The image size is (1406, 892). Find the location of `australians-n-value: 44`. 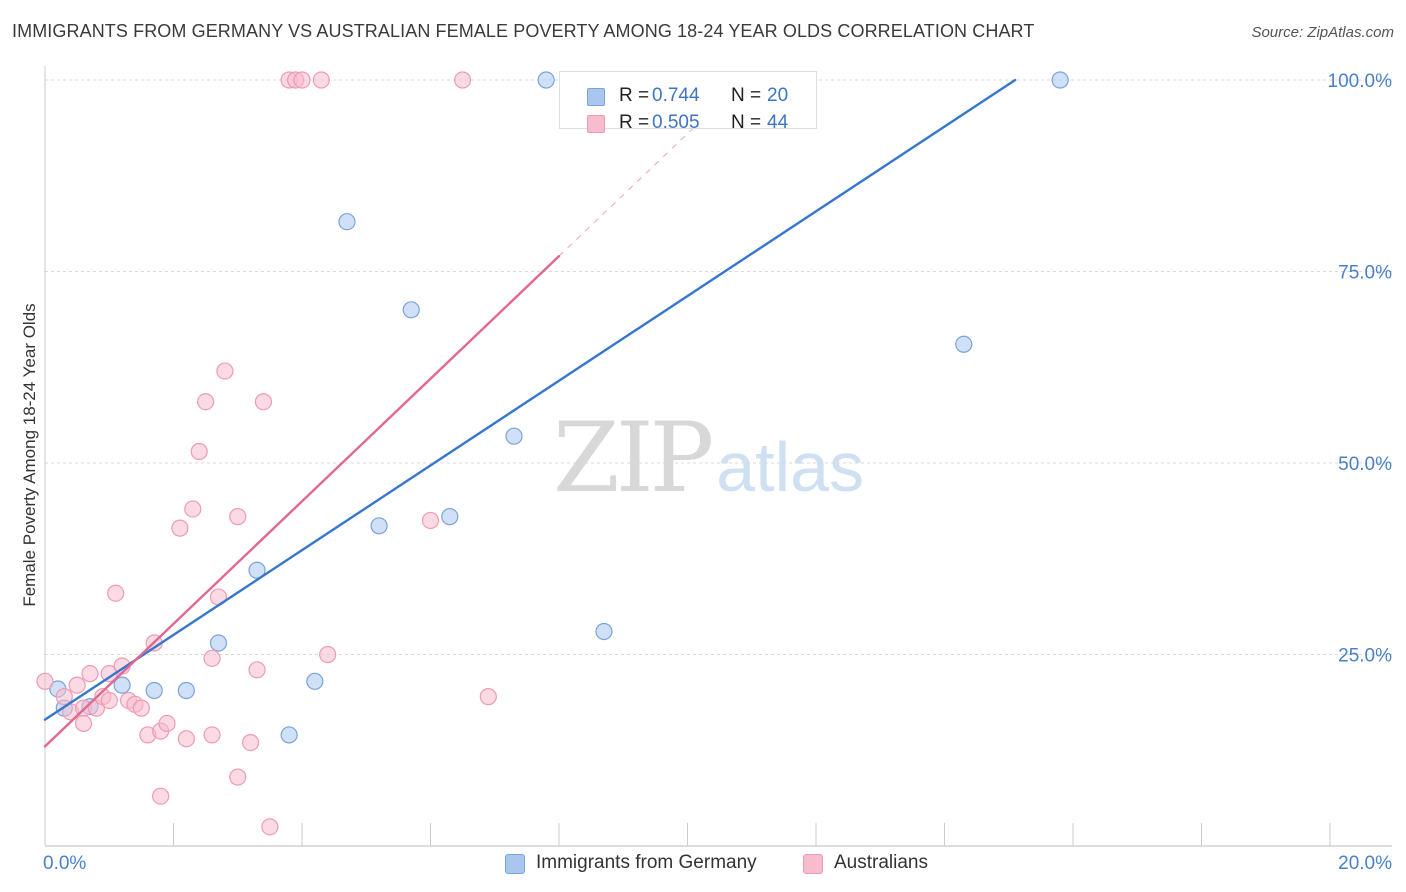

australians-n-value: 44 is located at coordinates (778, 122).